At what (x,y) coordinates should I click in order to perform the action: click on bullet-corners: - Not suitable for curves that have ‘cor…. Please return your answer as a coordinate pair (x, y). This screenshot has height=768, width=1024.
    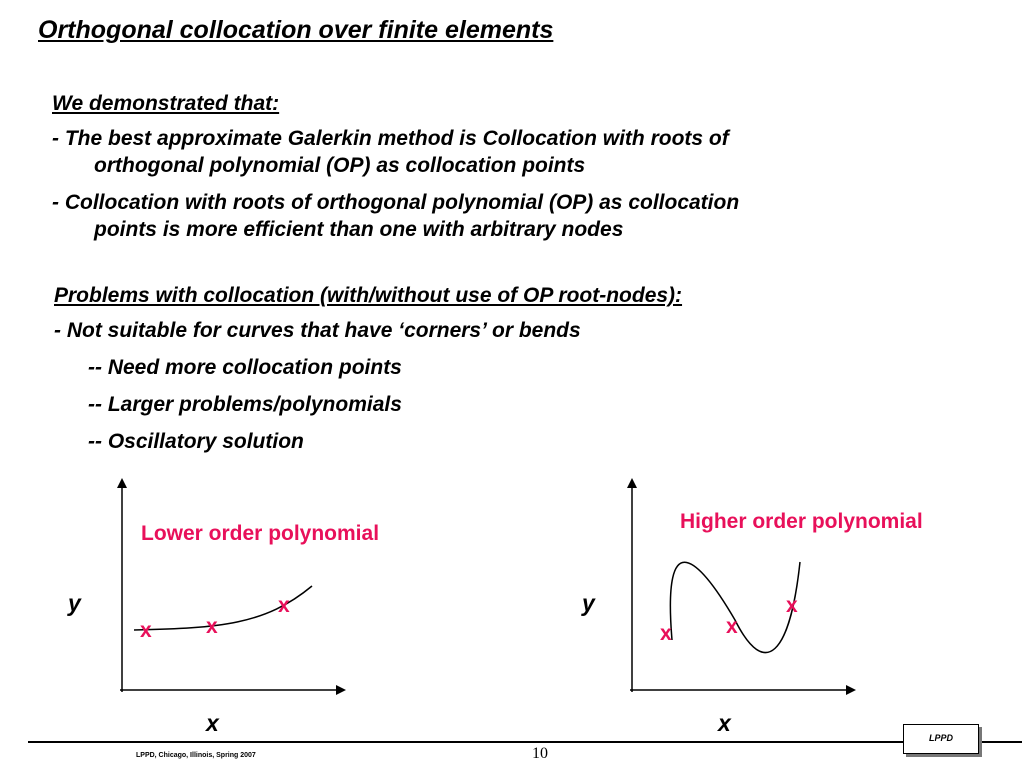
    Looking at the image, I should click on (317, 330).